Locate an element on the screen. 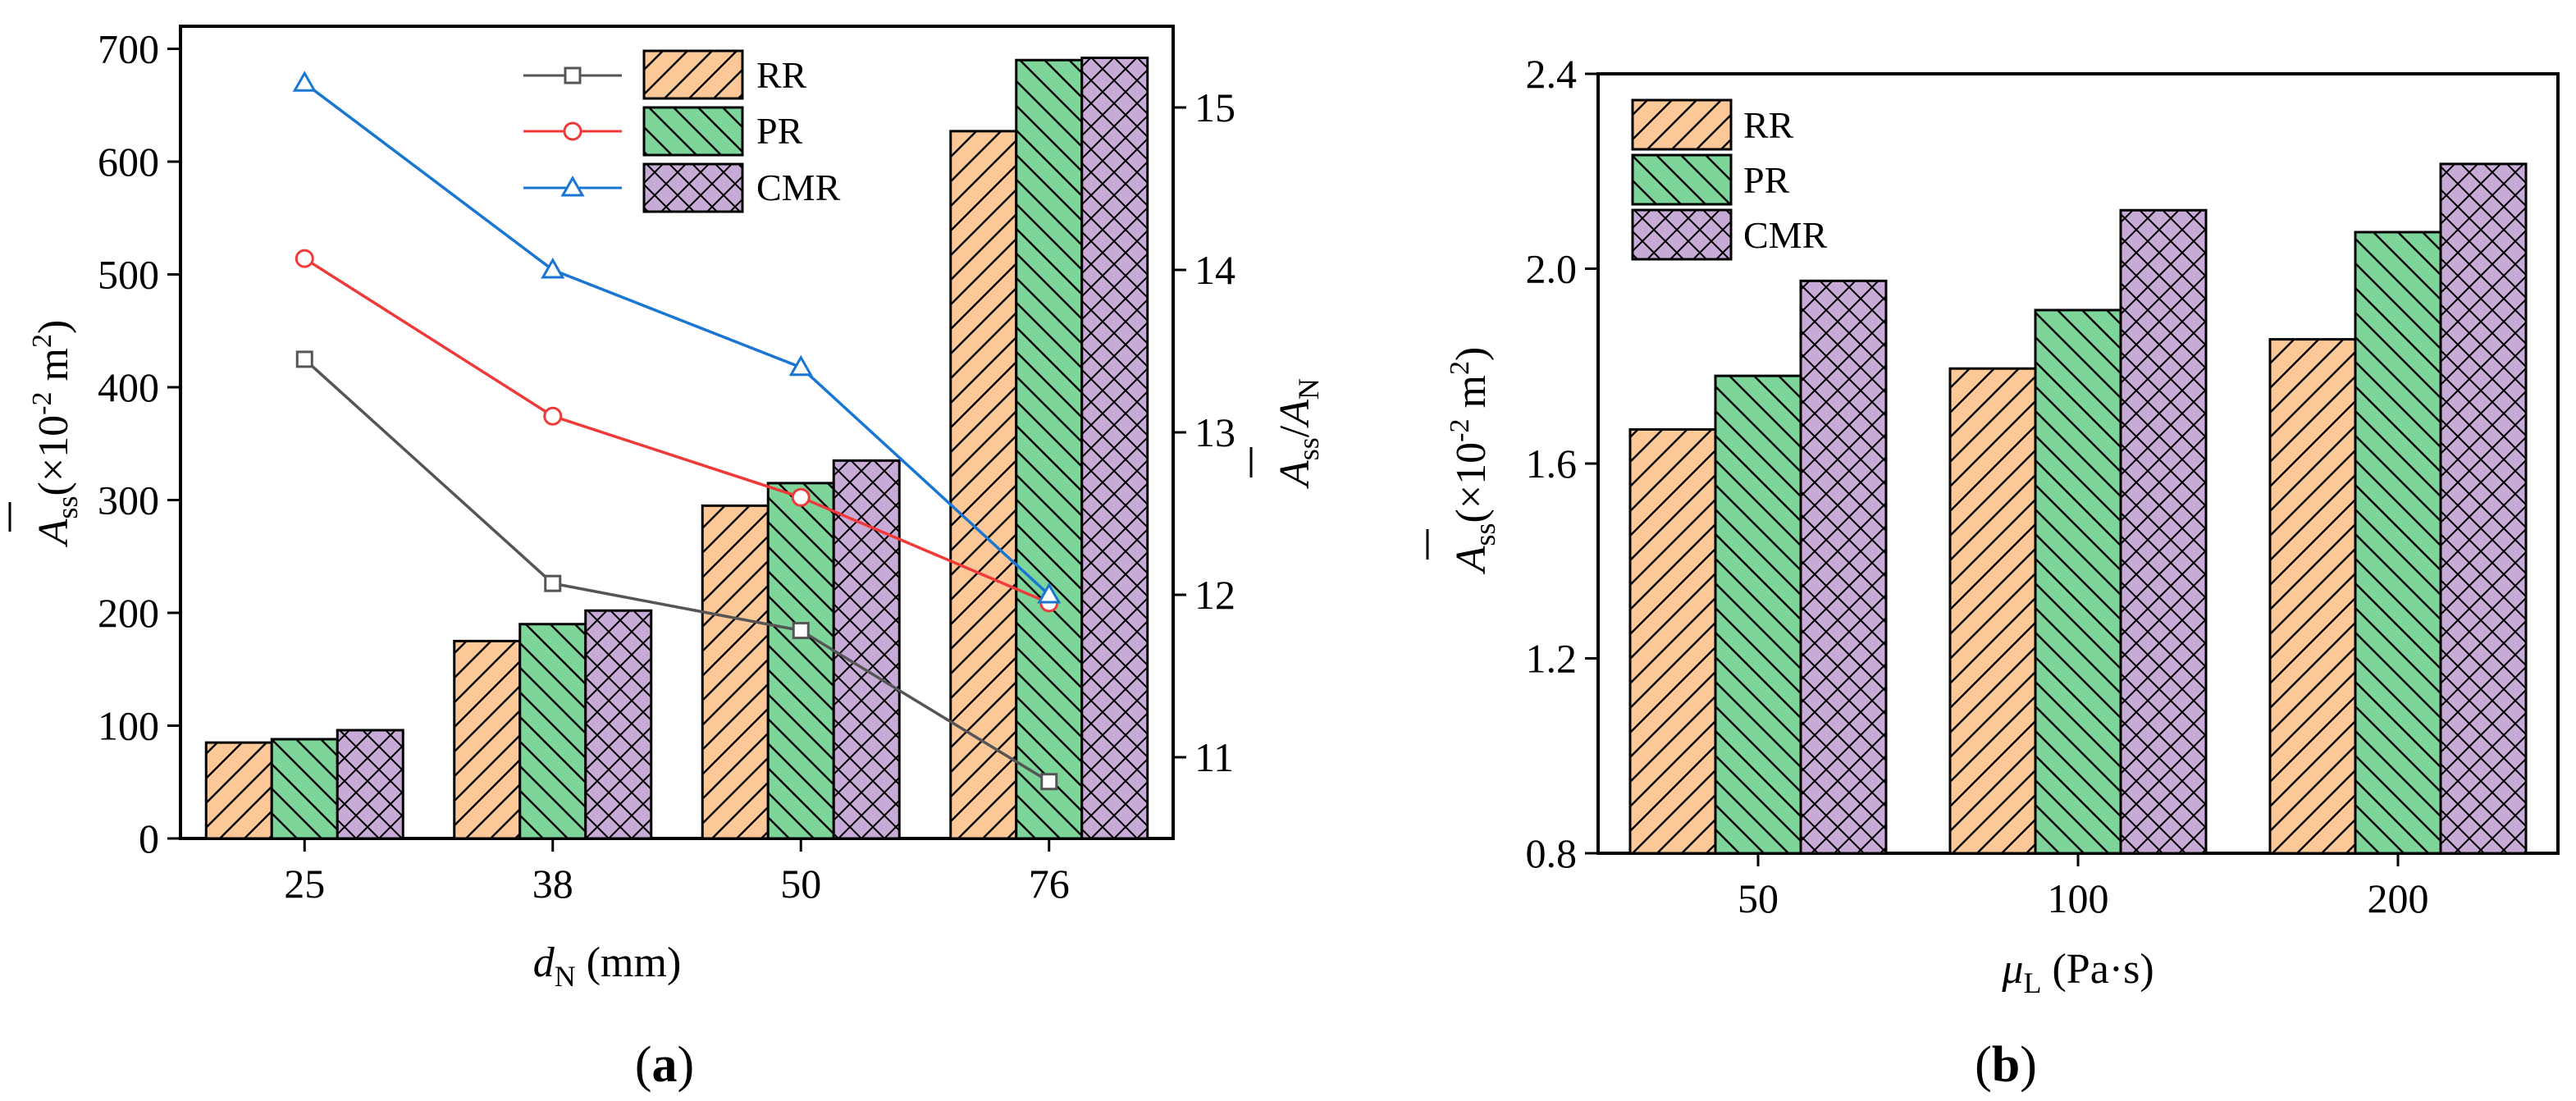  y-tick-label-a-left: 400 is located at coordinates (128, 387).